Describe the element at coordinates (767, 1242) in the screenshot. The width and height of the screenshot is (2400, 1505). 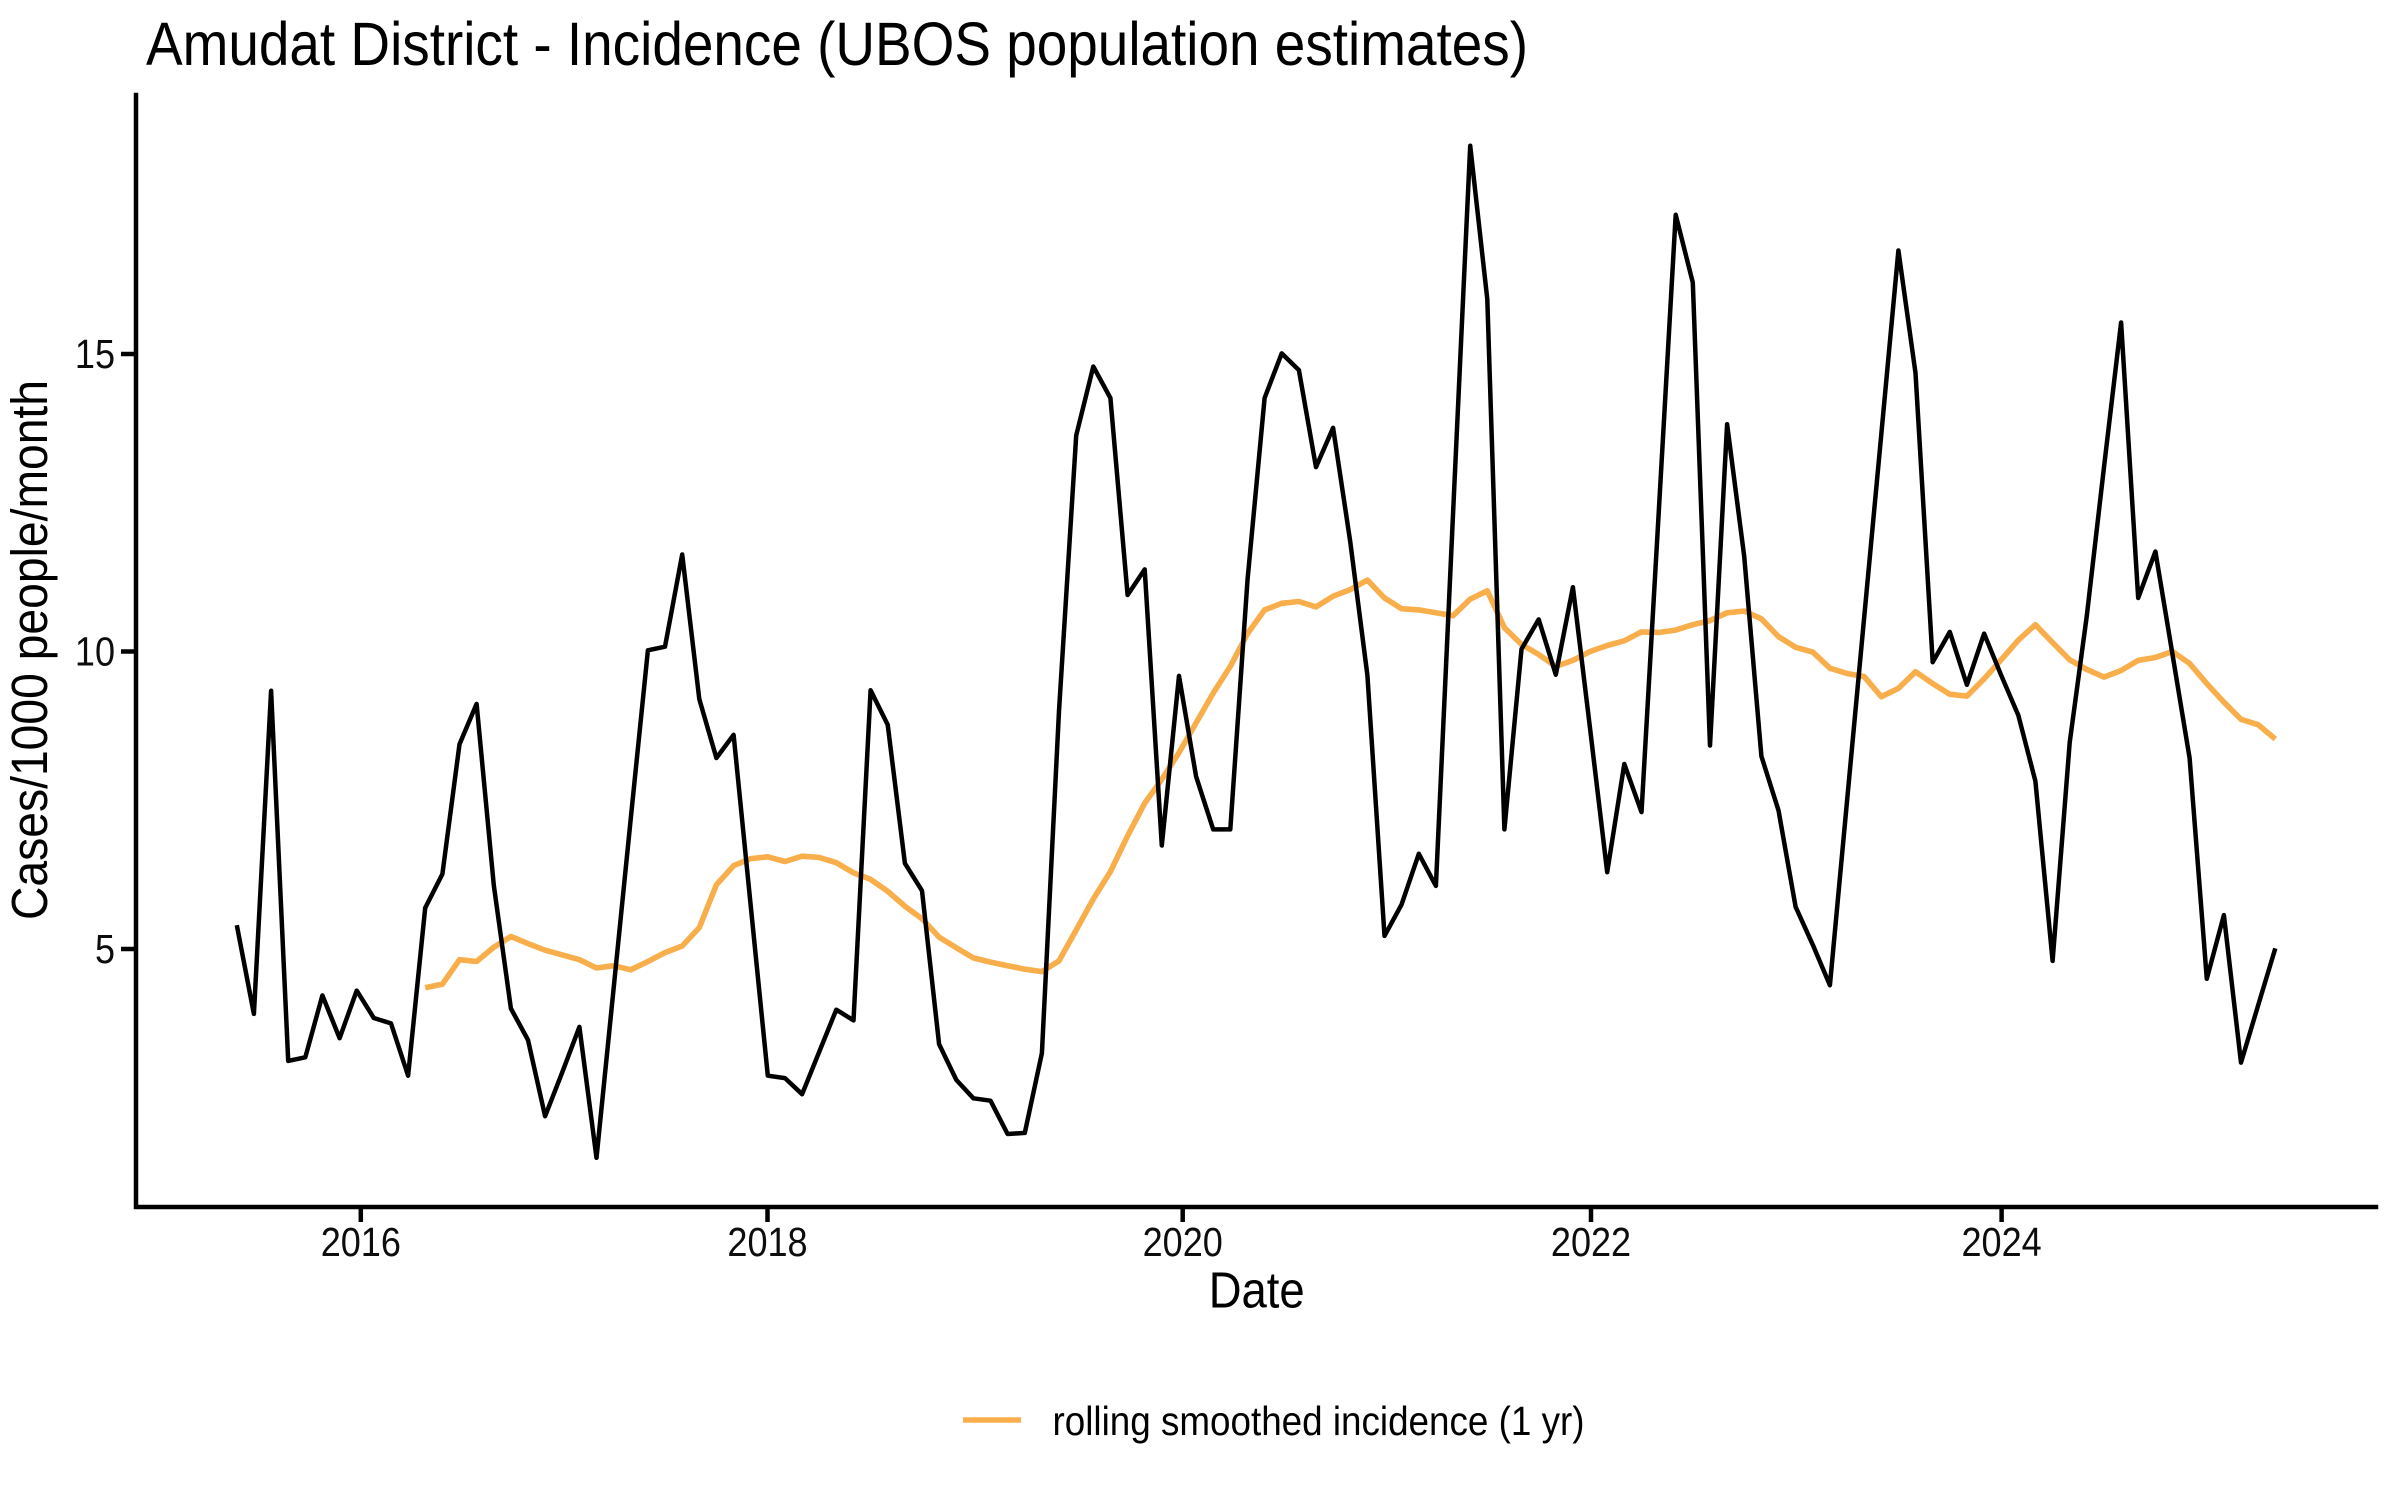
I see `svg-text: 2018` at that location.